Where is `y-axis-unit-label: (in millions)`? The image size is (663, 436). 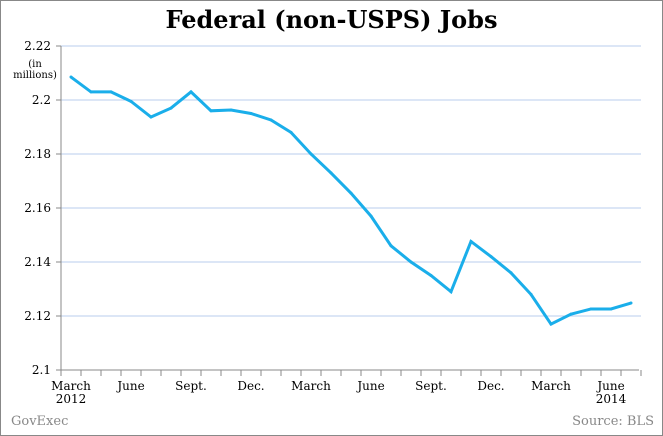 y-axis-unit-label: (in millions) is located at coordinates (35, 70).